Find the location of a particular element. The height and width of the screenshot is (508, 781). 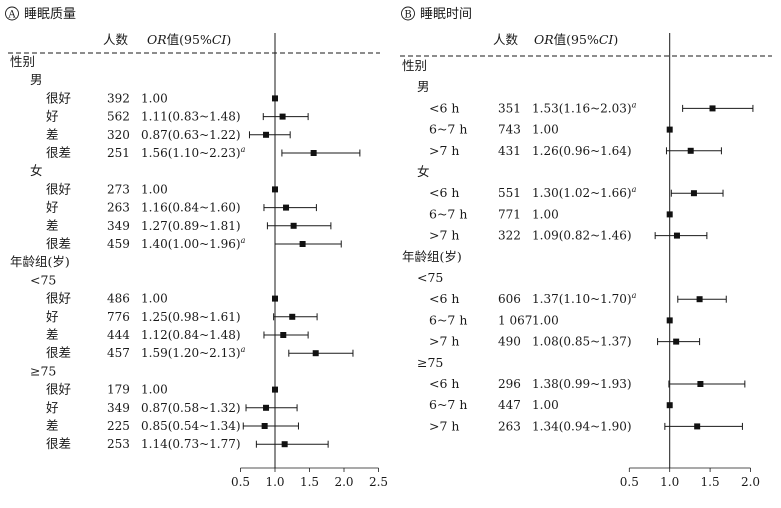

header-n: 人数 is located at coordinates (506, 39).